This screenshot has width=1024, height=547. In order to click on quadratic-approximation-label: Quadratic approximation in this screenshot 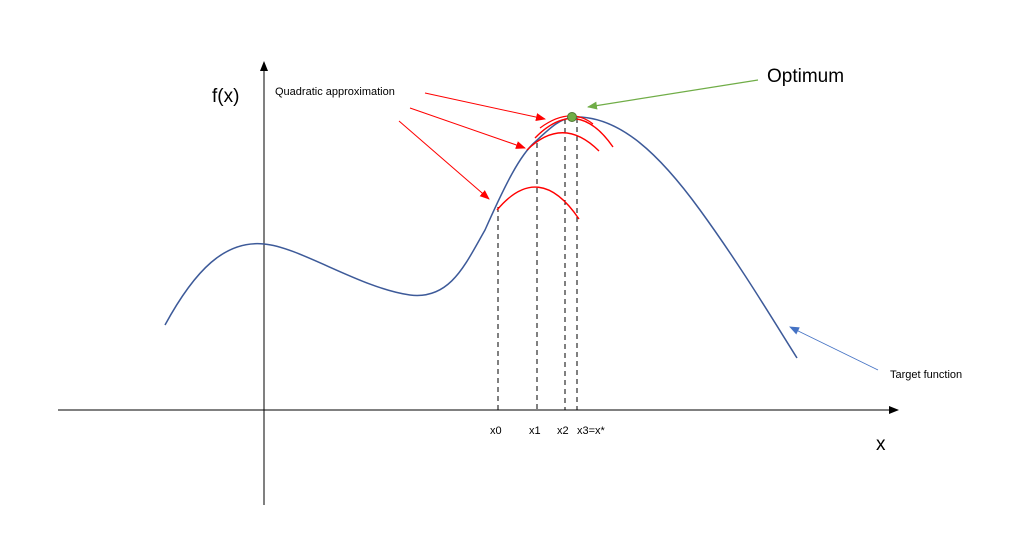, I will do `click(335, 92)`.